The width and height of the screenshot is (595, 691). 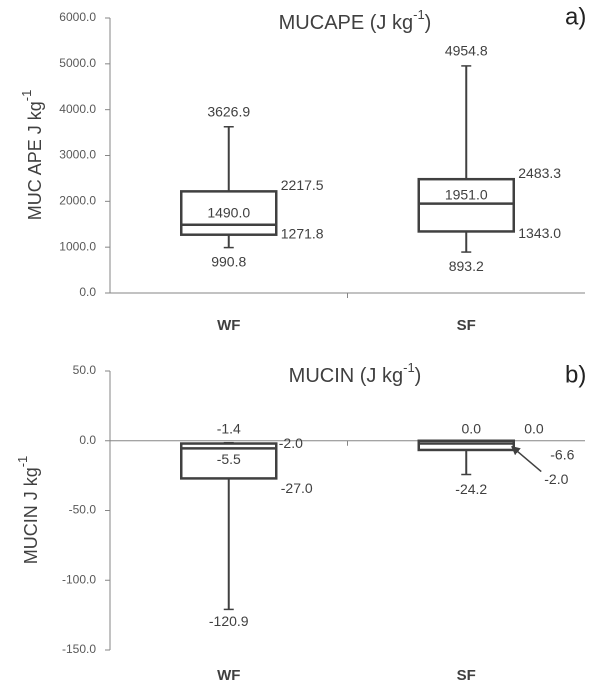 I want to click on value-label: -1.4, so click(x=229, y=428).